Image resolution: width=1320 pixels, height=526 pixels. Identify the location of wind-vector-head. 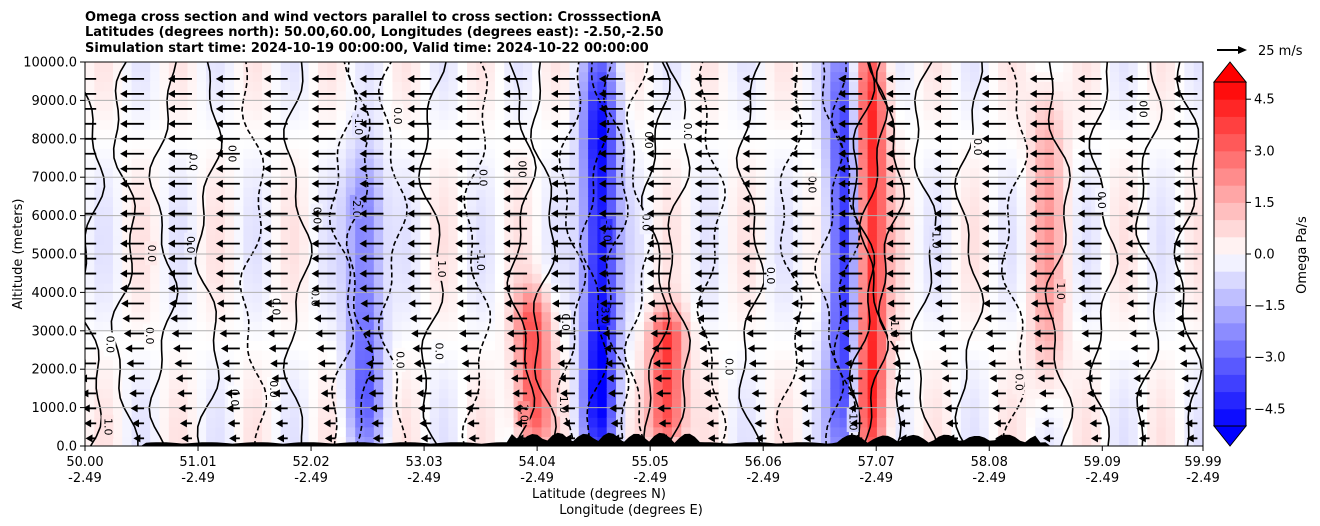
(133, 393).